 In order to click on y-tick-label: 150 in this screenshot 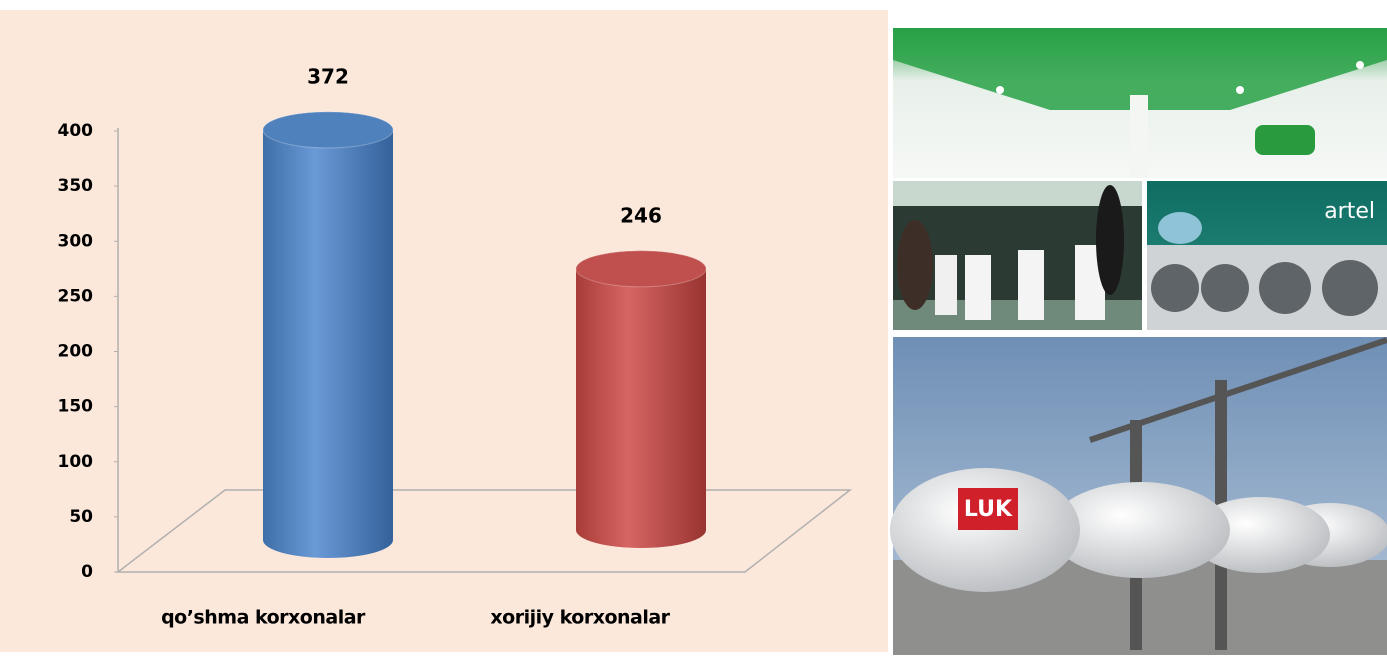, I will do `click(76, 407)`.